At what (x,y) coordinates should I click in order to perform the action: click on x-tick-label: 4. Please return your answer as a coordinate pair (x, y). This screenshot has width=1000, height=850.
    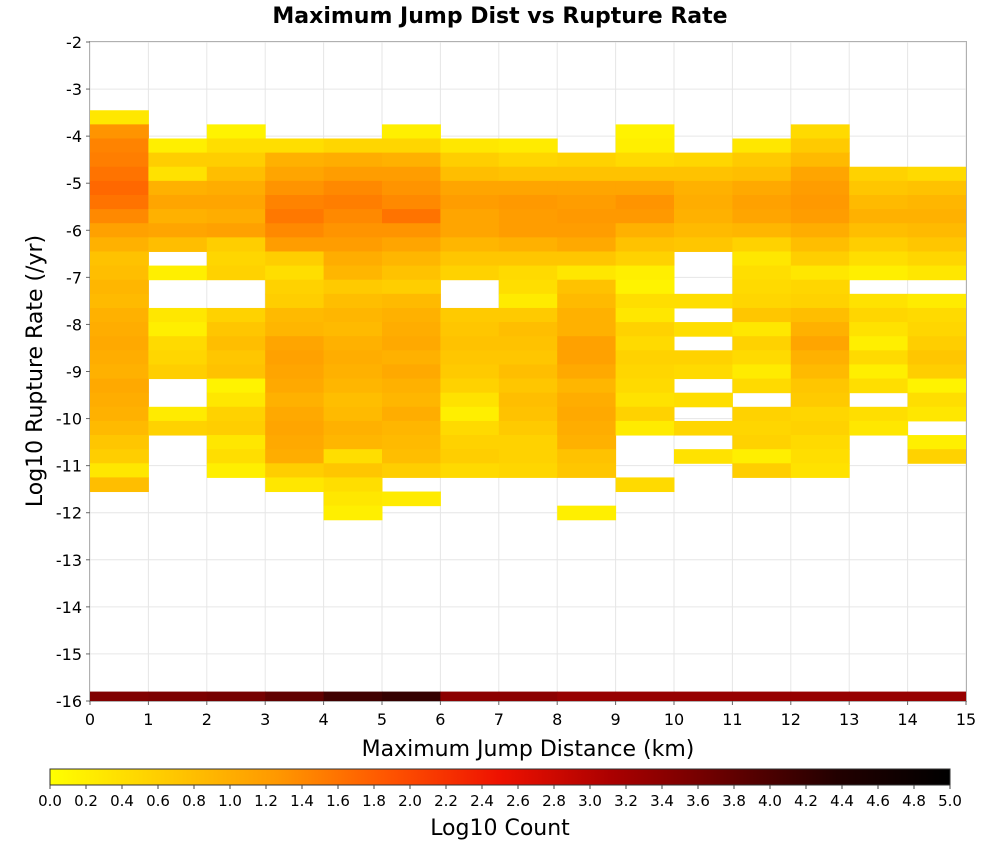
    Looking at the image, I should click on (324, 719).